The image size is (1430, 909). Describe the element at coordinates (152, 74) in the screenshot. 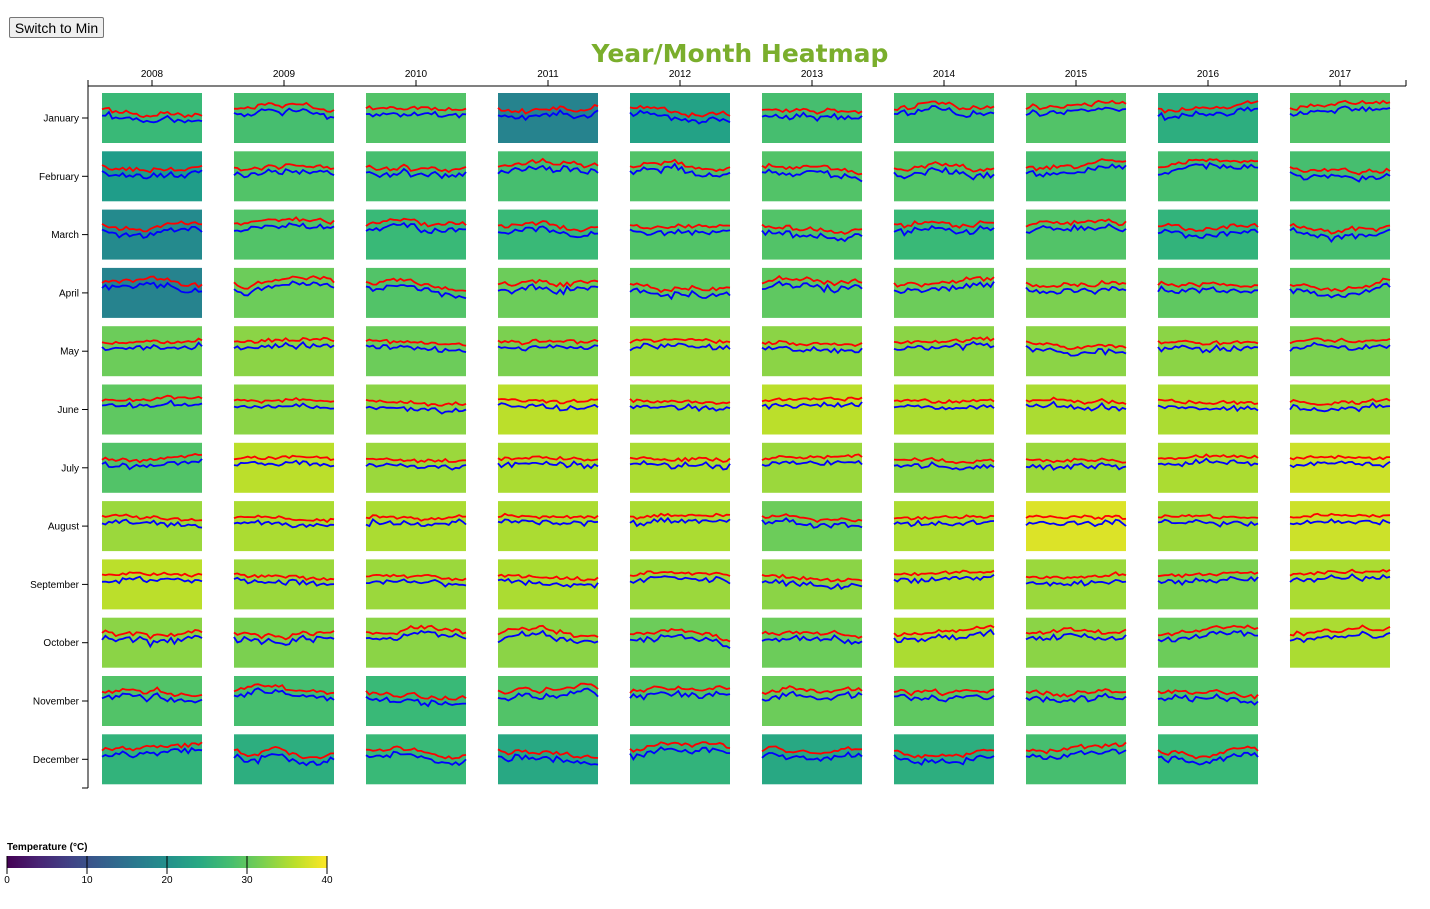

I see `x-tick-label-2008: 2008` at that location.